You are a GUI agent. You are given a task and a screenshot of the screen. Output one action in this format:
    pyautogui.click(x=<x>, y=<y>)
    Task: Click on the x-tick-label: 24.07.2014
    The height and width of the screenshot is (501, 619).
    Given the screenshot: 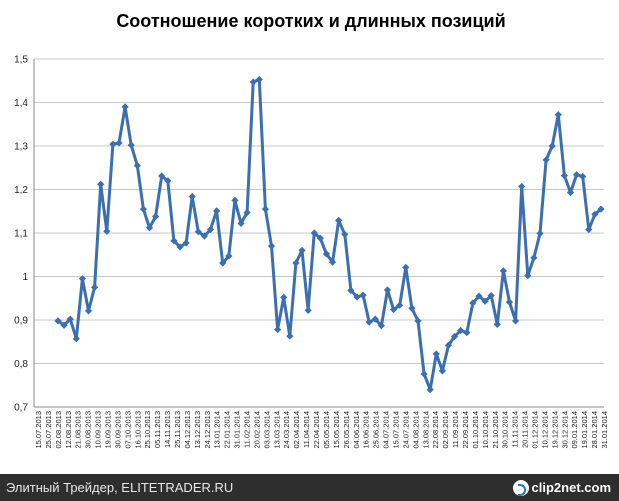 What is the action you would take?
    pyautogui.click(x=405, y=430)
    